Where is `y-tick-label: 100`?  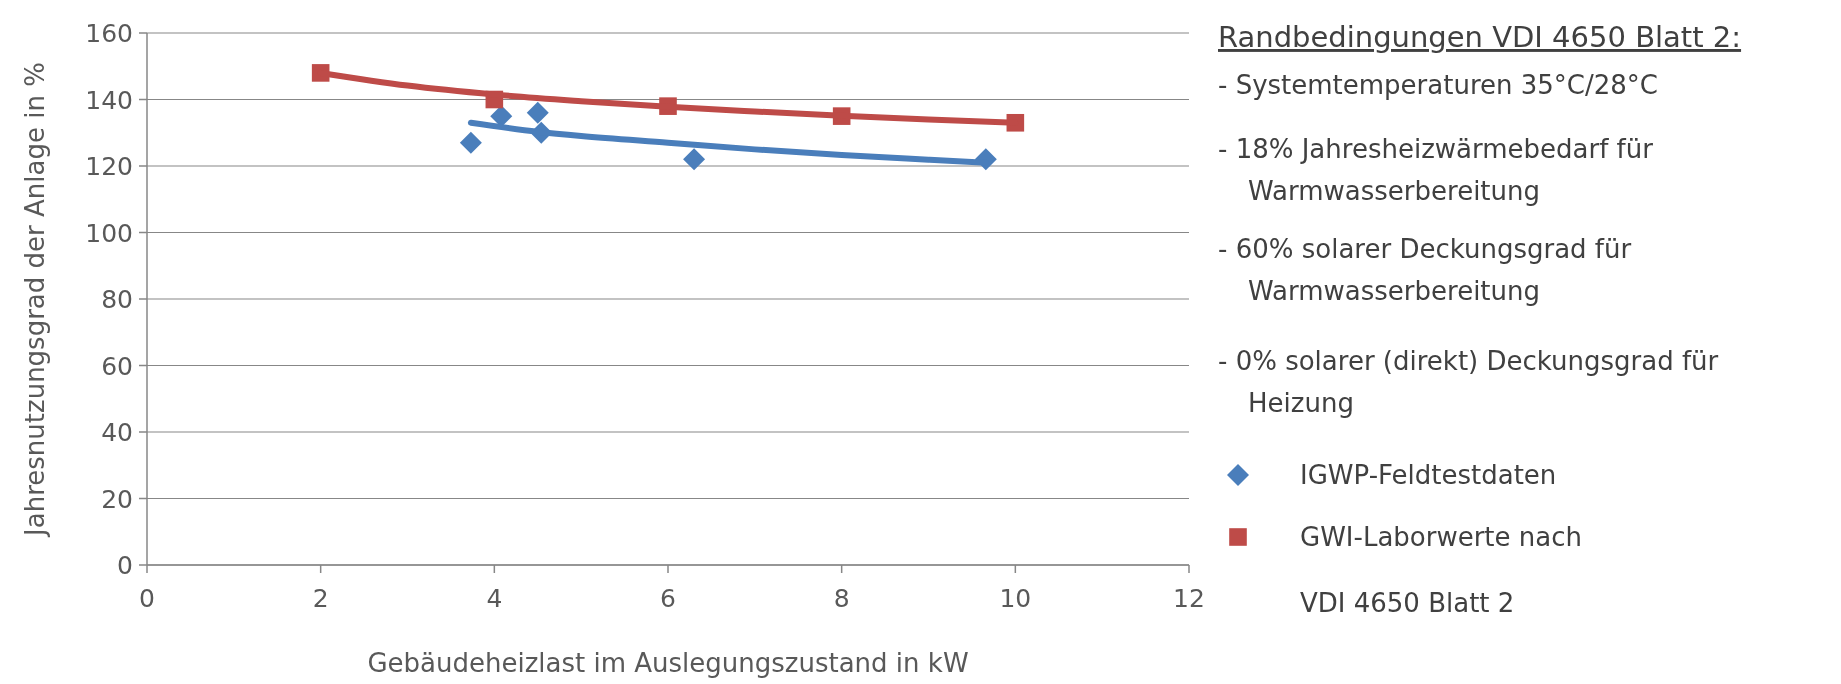
y-tick-label: 100 is located at coordinates (109, 233).